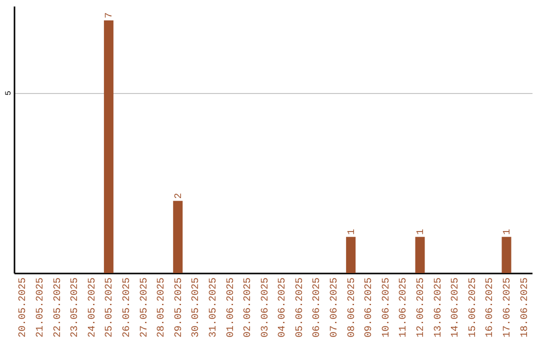 This screenshot has width=540, height=340. What do you see at coordinates (386, 308) in the screenshot?
I see `x-tick-label: 10.06.2025` at bounding box center [386, 308].